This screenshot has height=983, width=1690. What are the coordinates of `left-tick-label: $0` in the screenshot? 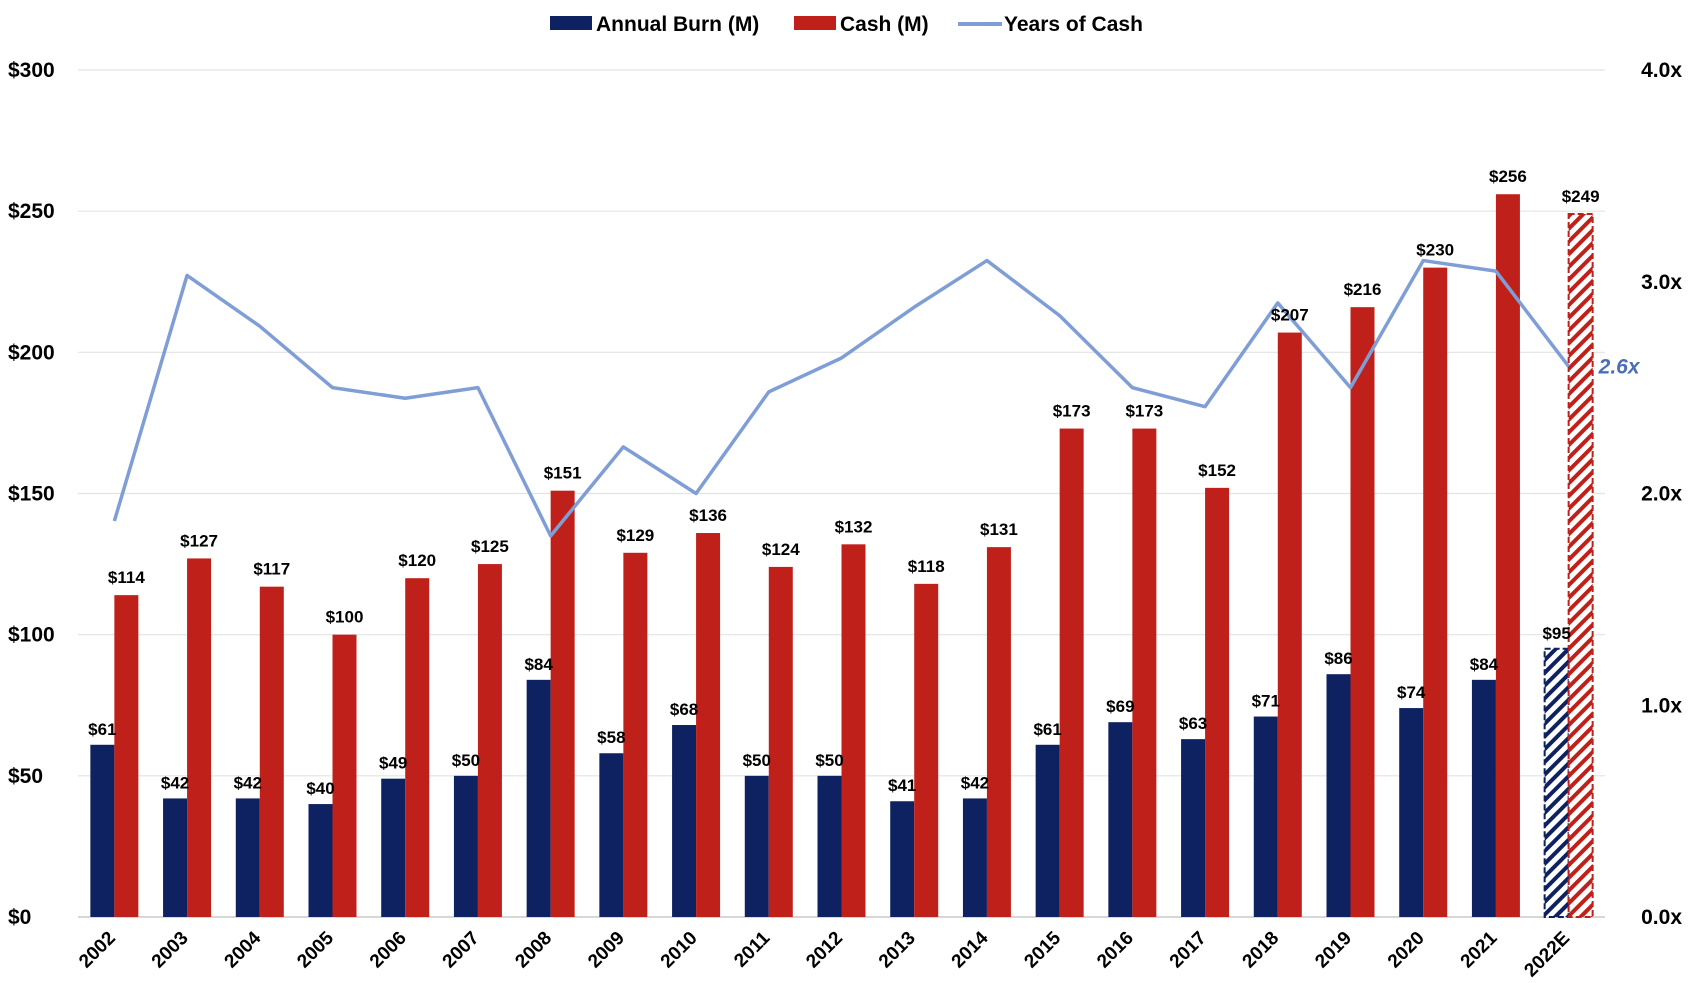 It's located at (19, 917).